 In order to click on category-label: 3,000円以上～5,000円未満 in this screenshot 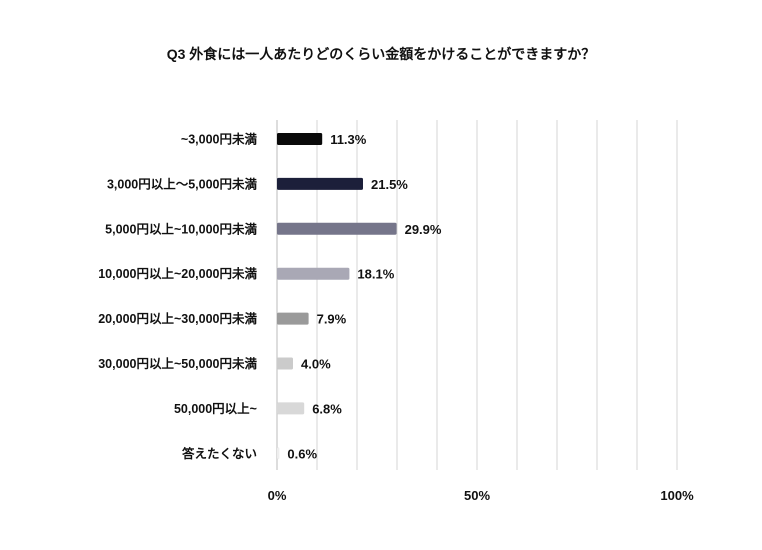, I will do `click(182, 183)`.